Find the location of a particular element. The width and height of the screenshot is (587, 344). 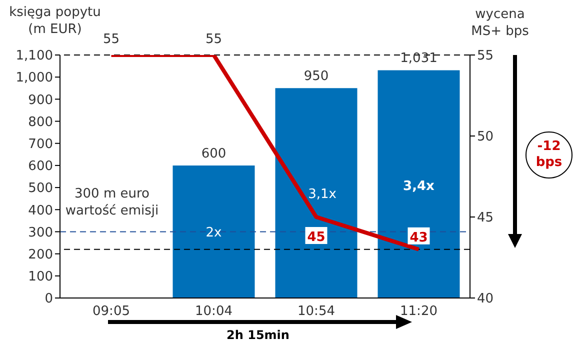

y-tick-label: 500 is located at coordinates (40, 188).